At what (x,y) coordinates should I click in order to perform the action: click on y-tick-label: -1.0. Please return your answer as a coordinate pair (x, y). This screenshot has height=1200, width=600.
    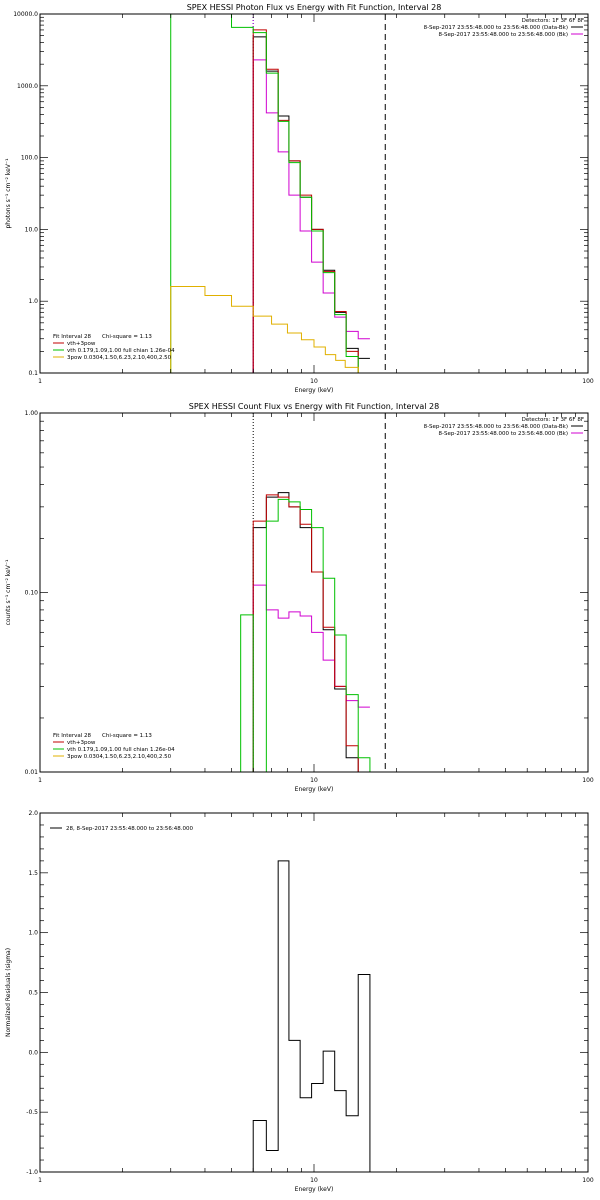
    Looking at the image, I should click on (32, 1172).